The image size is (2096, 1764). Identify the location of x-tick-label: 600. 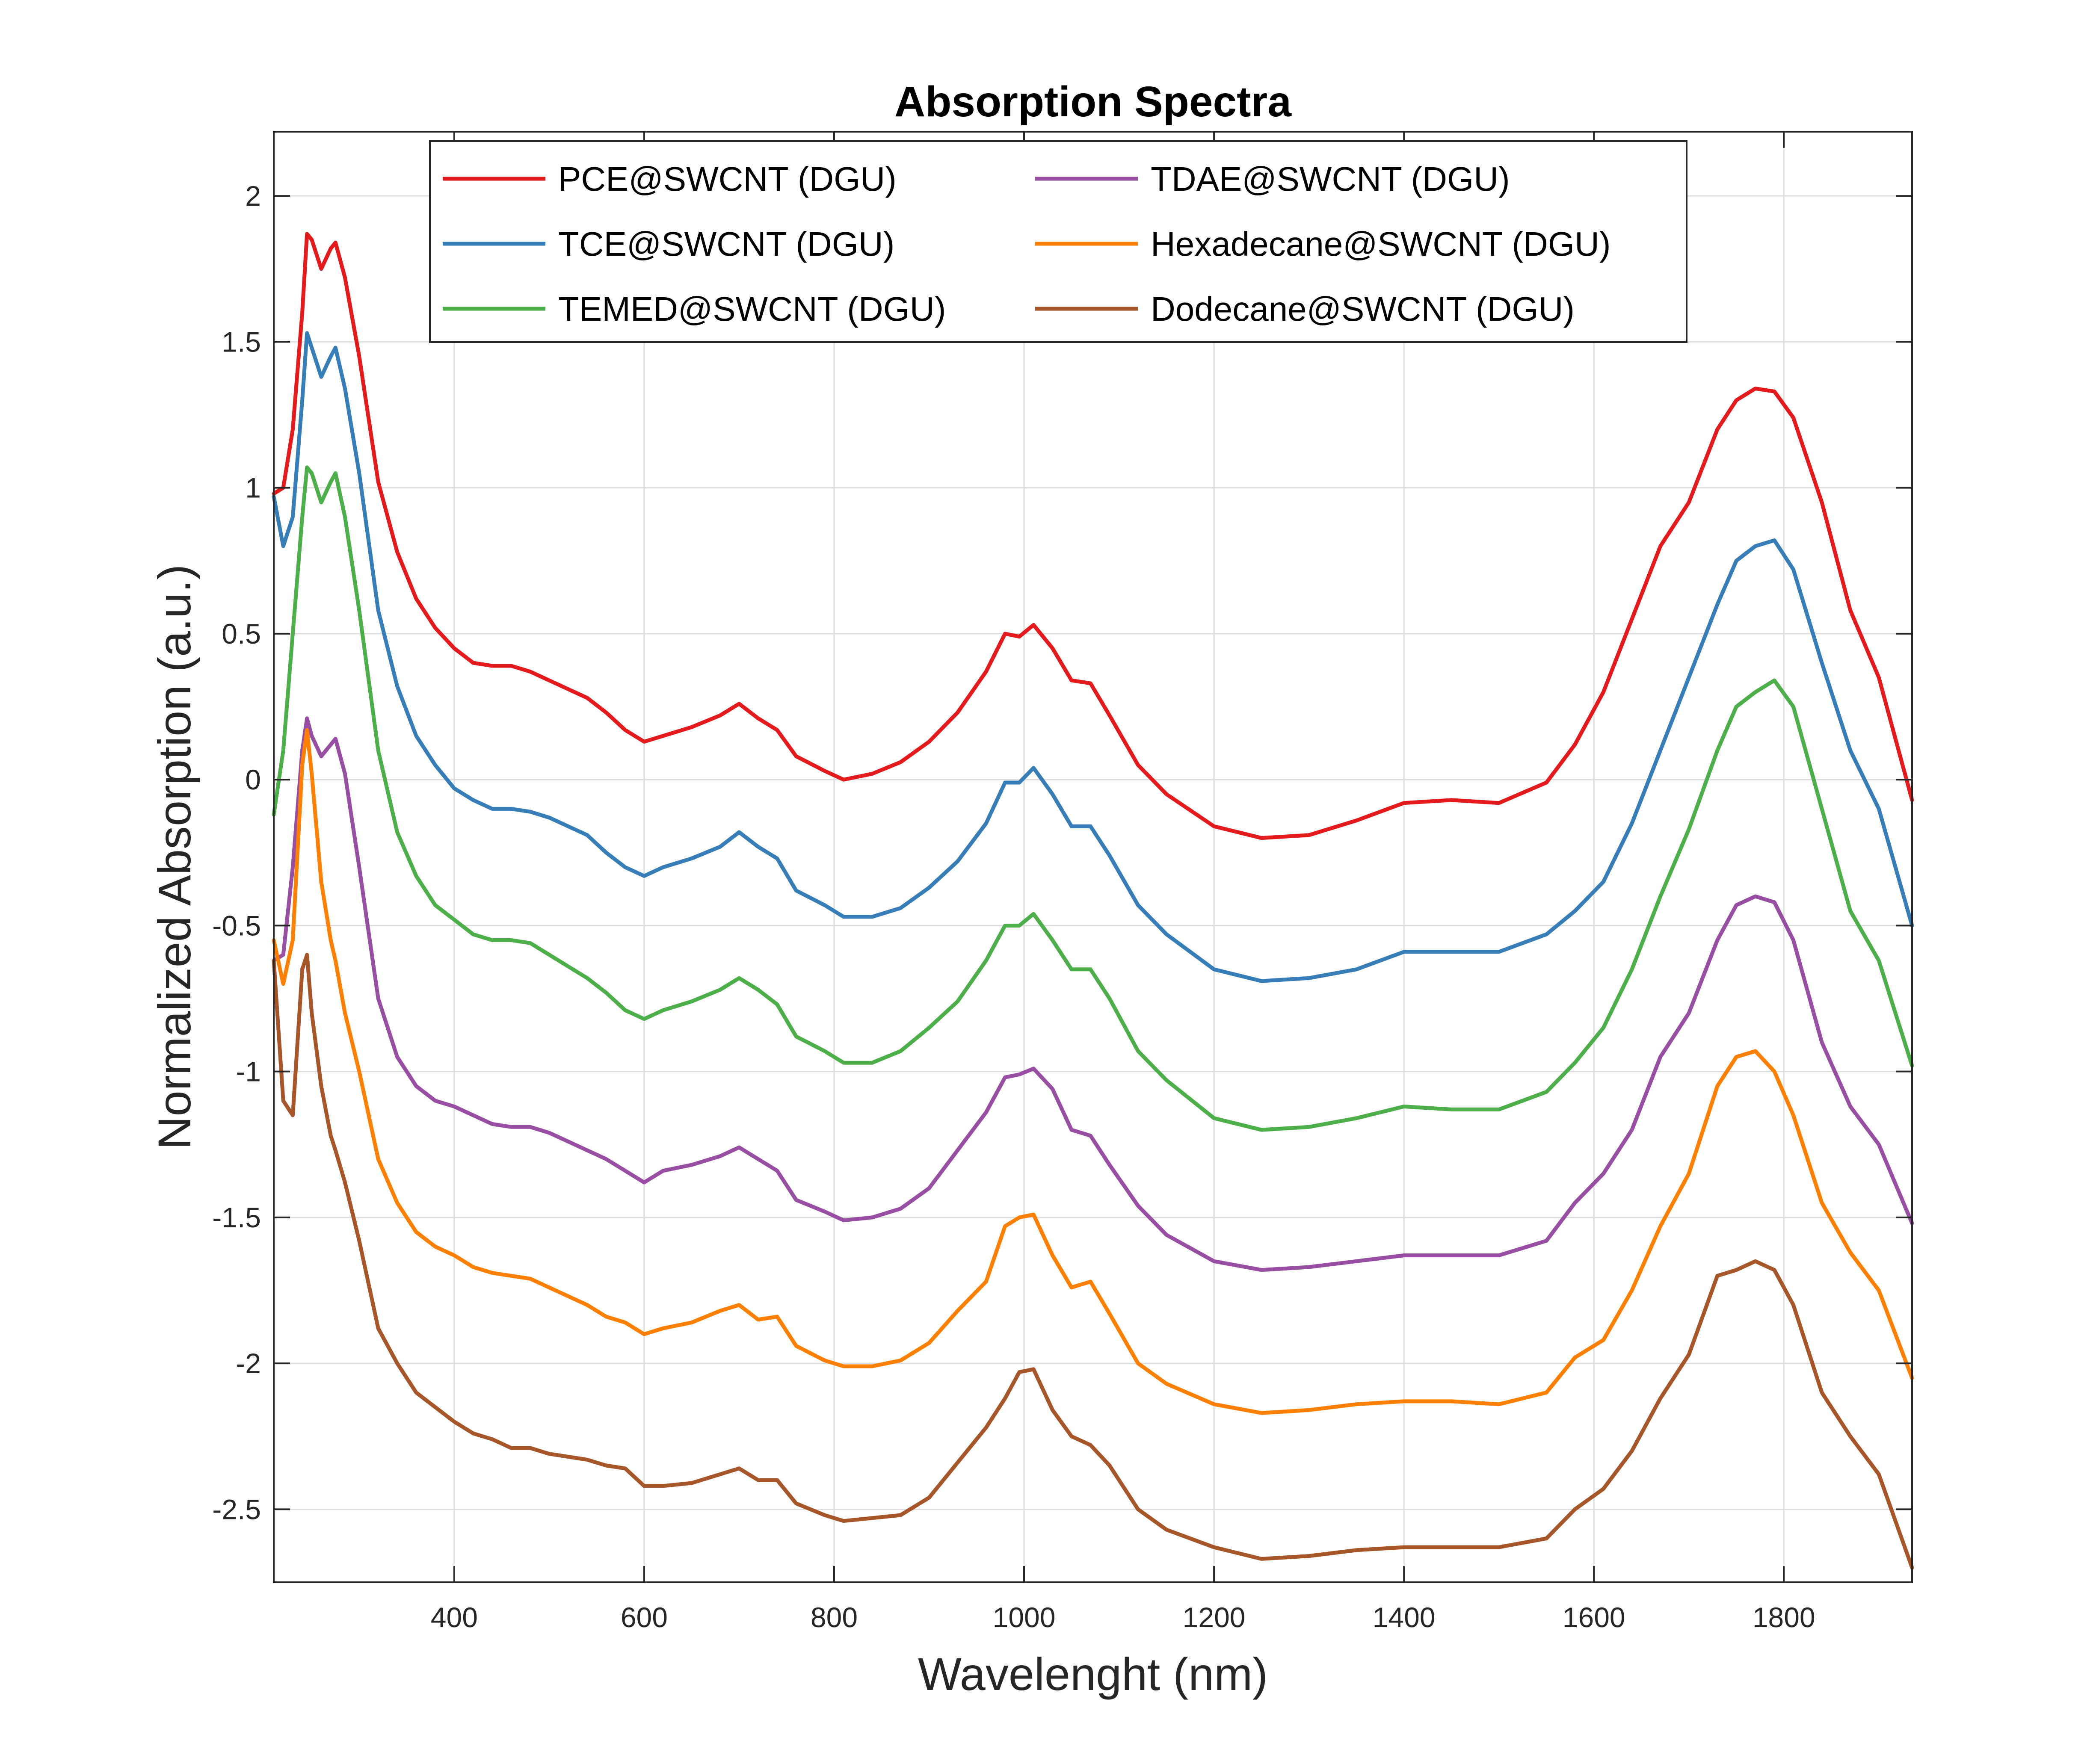
(644, 1617).